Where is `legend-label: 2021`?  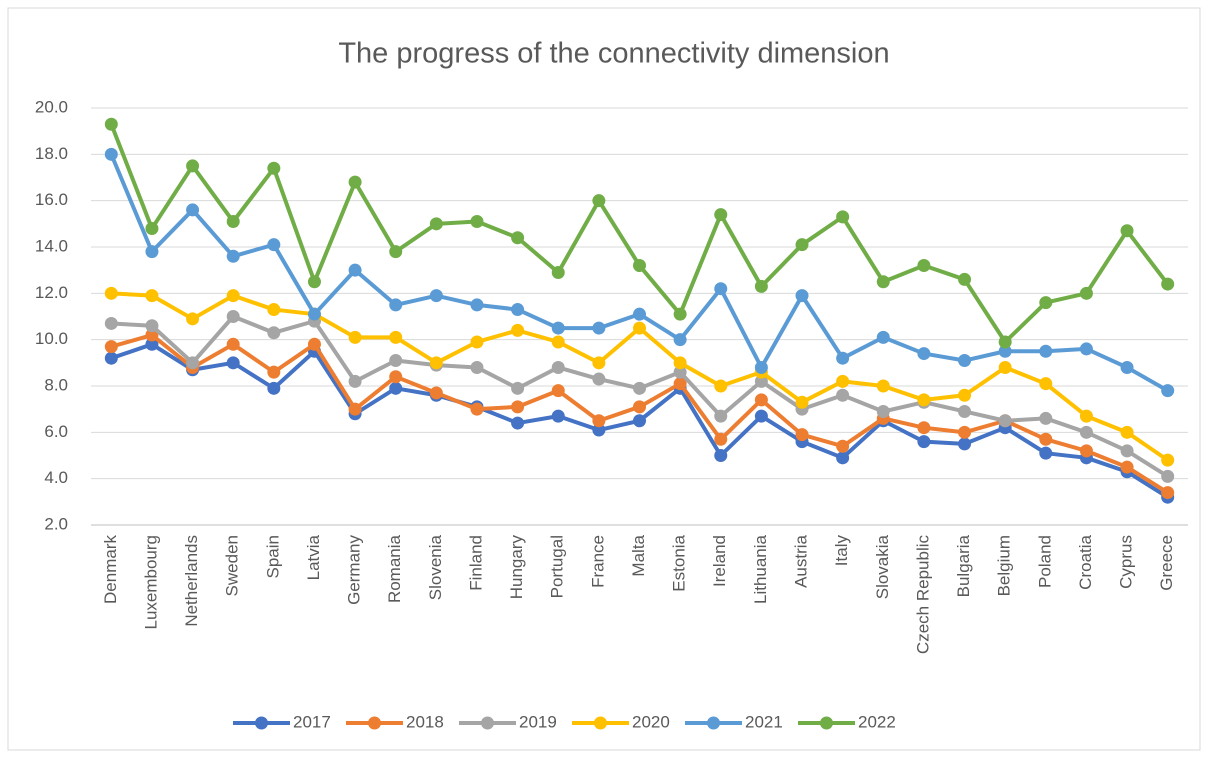 legend-label: 2021 is located at coordinates (764, 721).